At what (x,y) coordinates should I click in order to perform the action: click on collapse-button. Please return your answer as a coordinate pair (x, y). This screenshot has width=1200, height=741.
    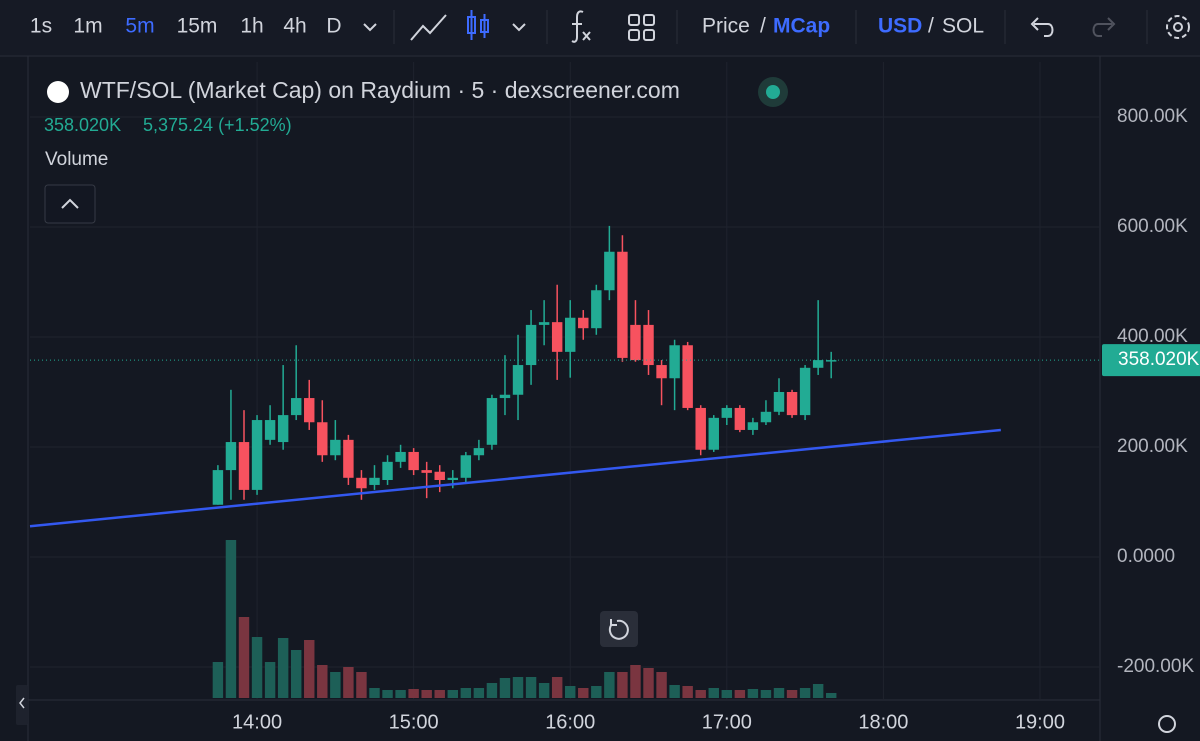
    Looking at the image, I should click on (70, 204).